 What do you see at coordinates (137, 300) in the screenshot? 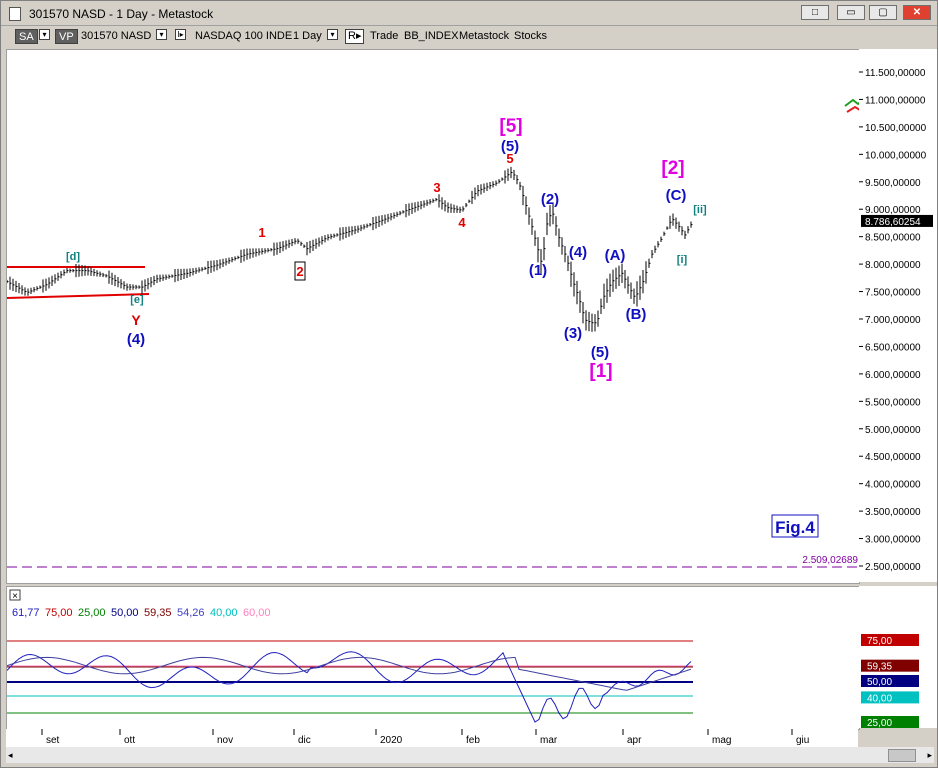
I see `wave-label-e: [e]` at bounding box center [137, 300].